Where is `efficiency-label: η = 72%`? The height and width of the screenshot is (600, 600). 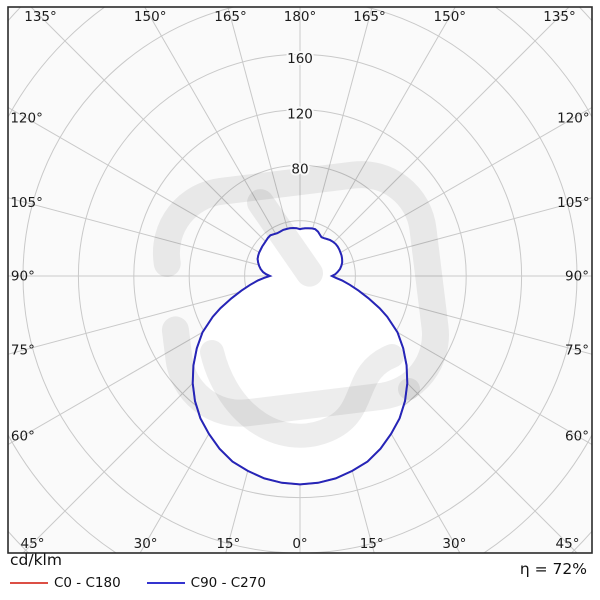 efficiency-label: η = 72% is located at coordinates (553, 569).